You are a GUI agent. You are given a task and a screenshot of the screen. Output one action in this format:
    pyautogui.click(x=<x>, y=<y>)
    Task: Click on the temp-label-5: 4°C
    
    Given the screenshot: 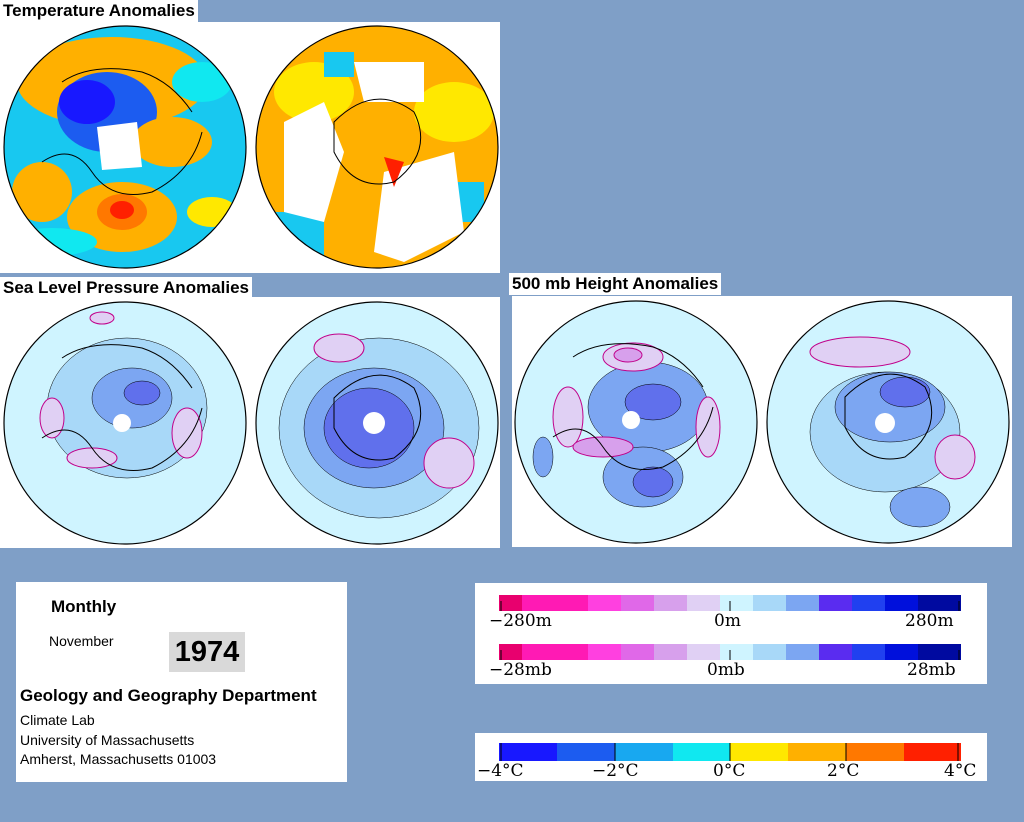 What is the action you would take?
    pyautogui.click(x=960, y=771)
    